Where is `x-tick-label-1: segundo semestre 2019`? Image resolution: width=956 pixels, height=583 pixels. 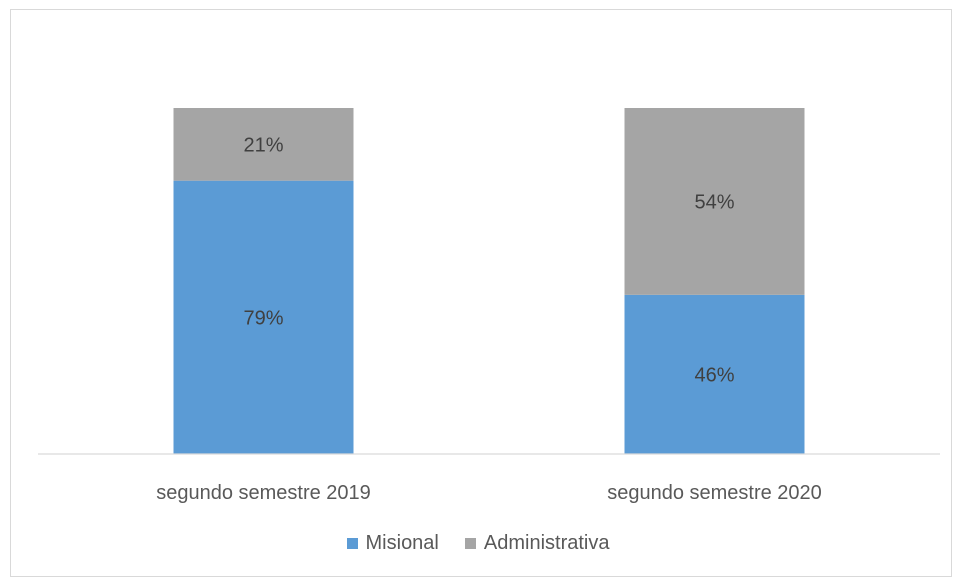
x-tick-label-1: segundo semestre 2019 is located at coordinates (263, 493).